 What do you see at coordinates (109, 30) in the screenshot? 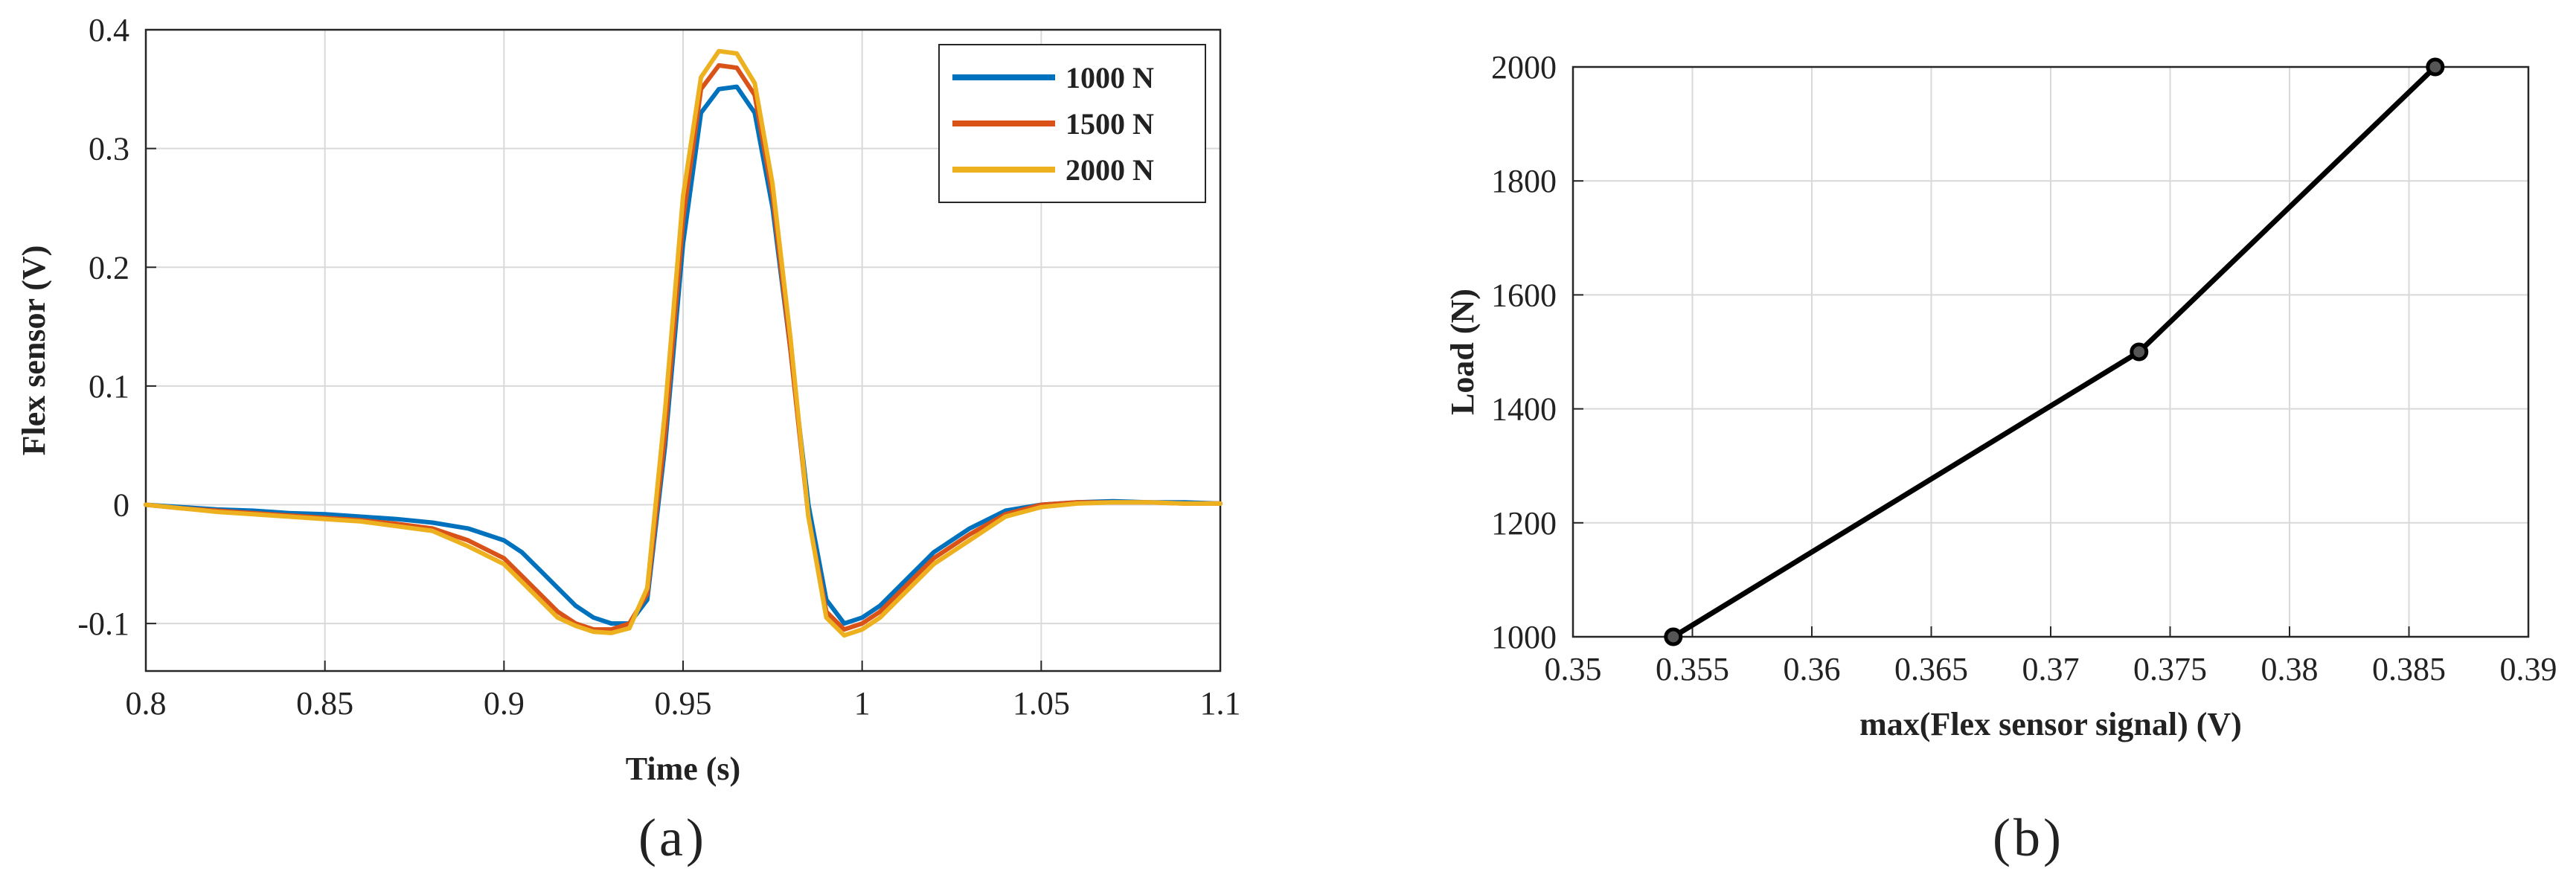
I see `y-tick-label: 0.4` at bounding box center [109, 30].